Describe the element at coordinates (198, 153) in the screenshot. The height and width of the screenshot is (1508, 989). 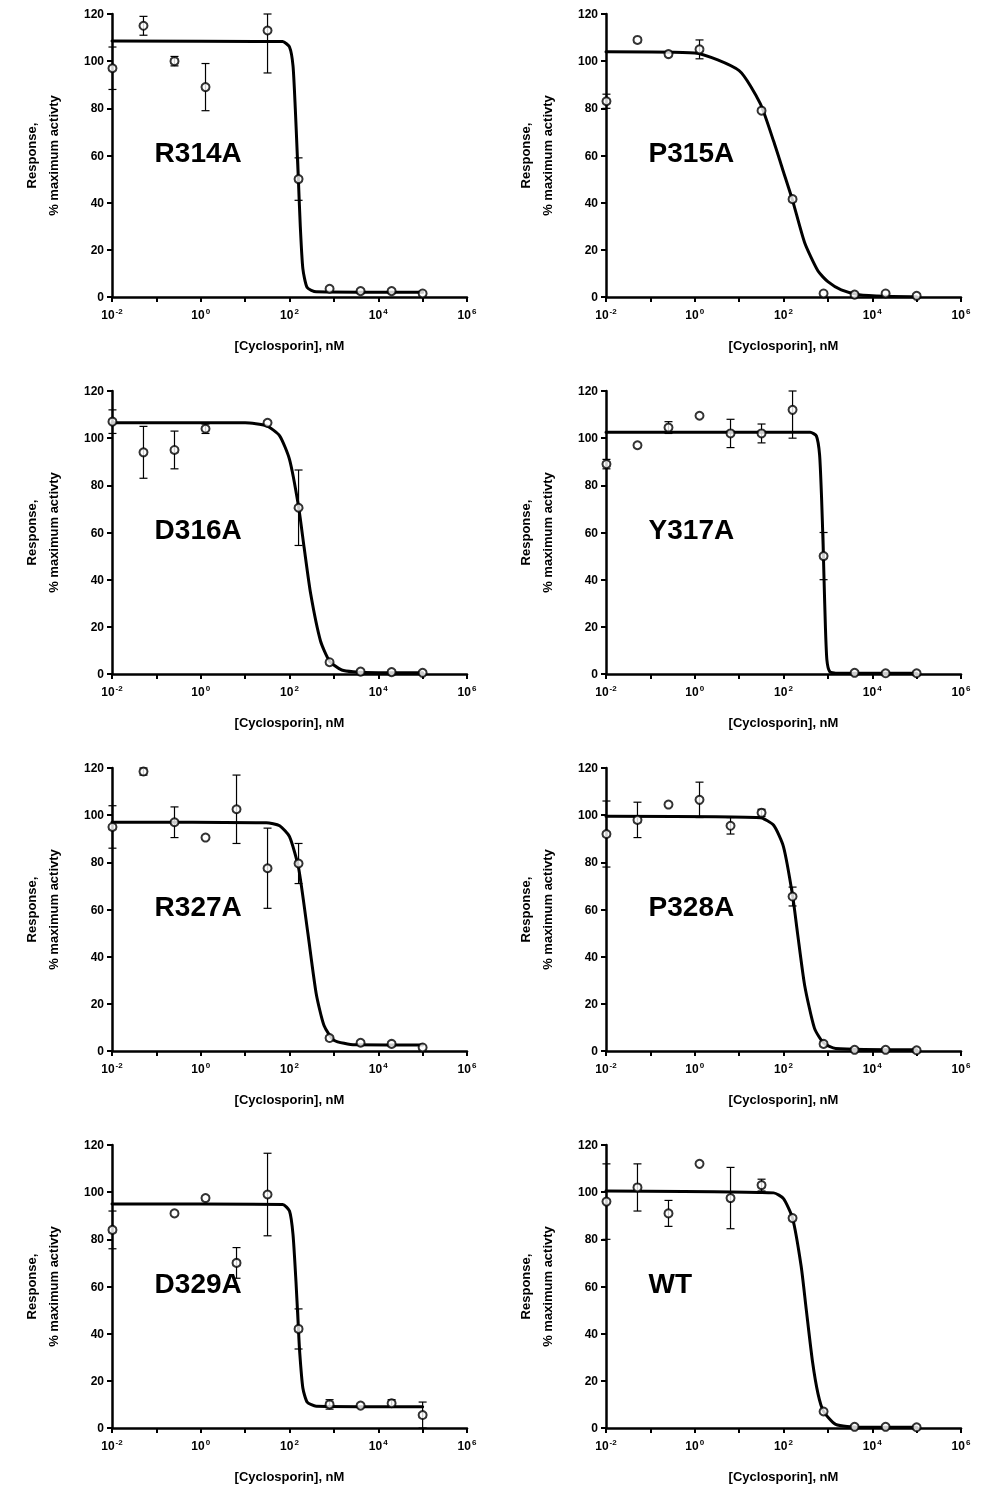
I see `annotation: R314A` at that location.